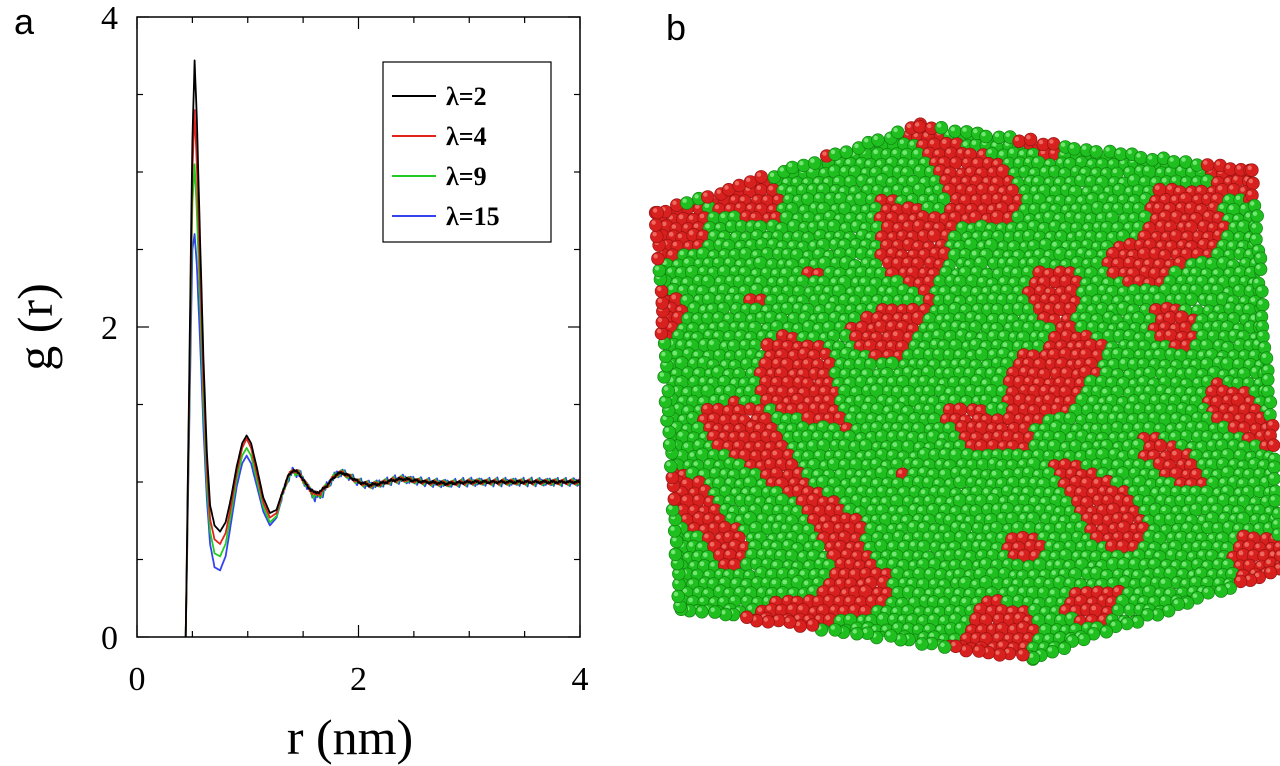 The width and height of the screenshot is (1280, 766). Describe the element at coordinates (350, 737) in the screenshot. I see `x-axis-title: r (nm)` at that location.